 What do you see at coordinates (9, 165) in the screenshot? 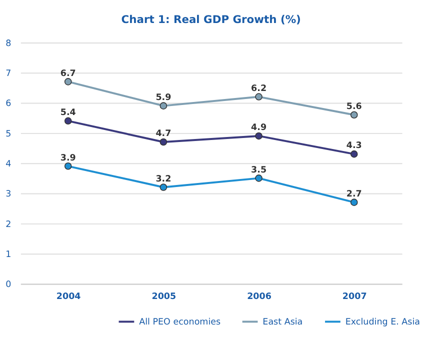
I see `y-tick-label: 4` at bounding box center [9, 165].